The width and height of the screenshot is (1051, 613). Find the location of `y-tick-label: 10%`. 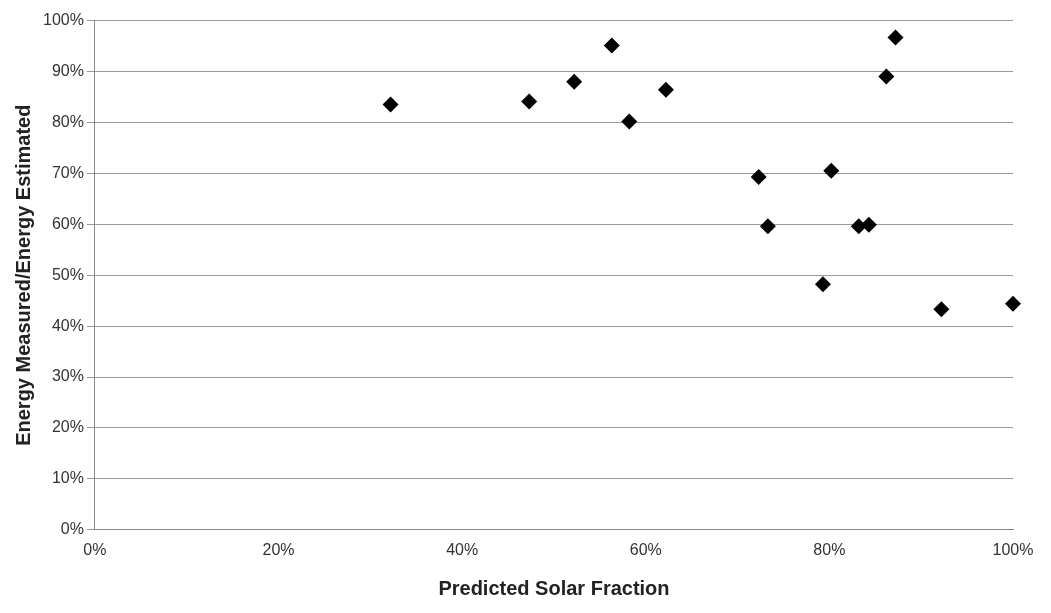

y-tick-label: 10% is located at coordinates (67, 478).